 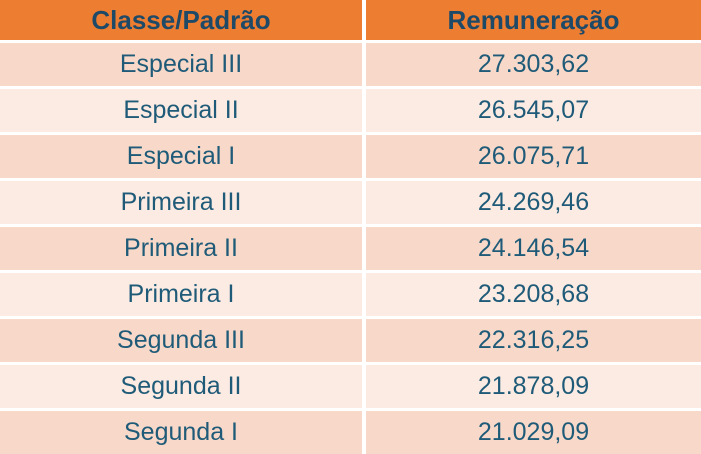 I want to click on cell-remuneracao: 23.208,68, so click(x=533, y=294).